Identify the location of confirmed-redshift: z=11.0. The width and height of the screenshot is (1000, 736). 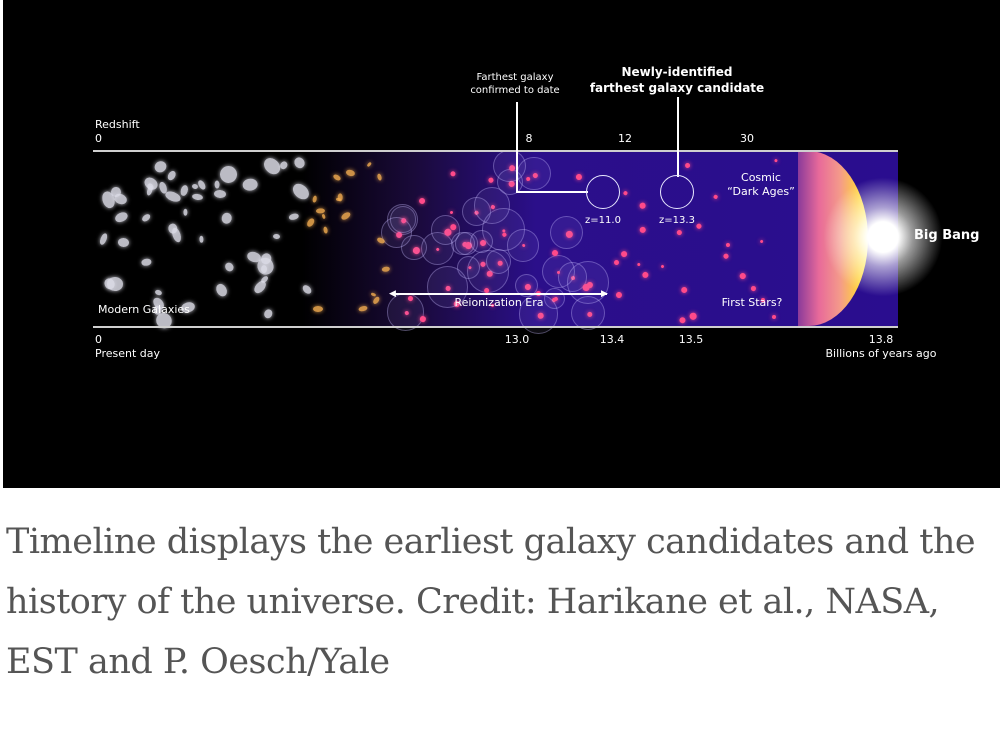
(603, 220).